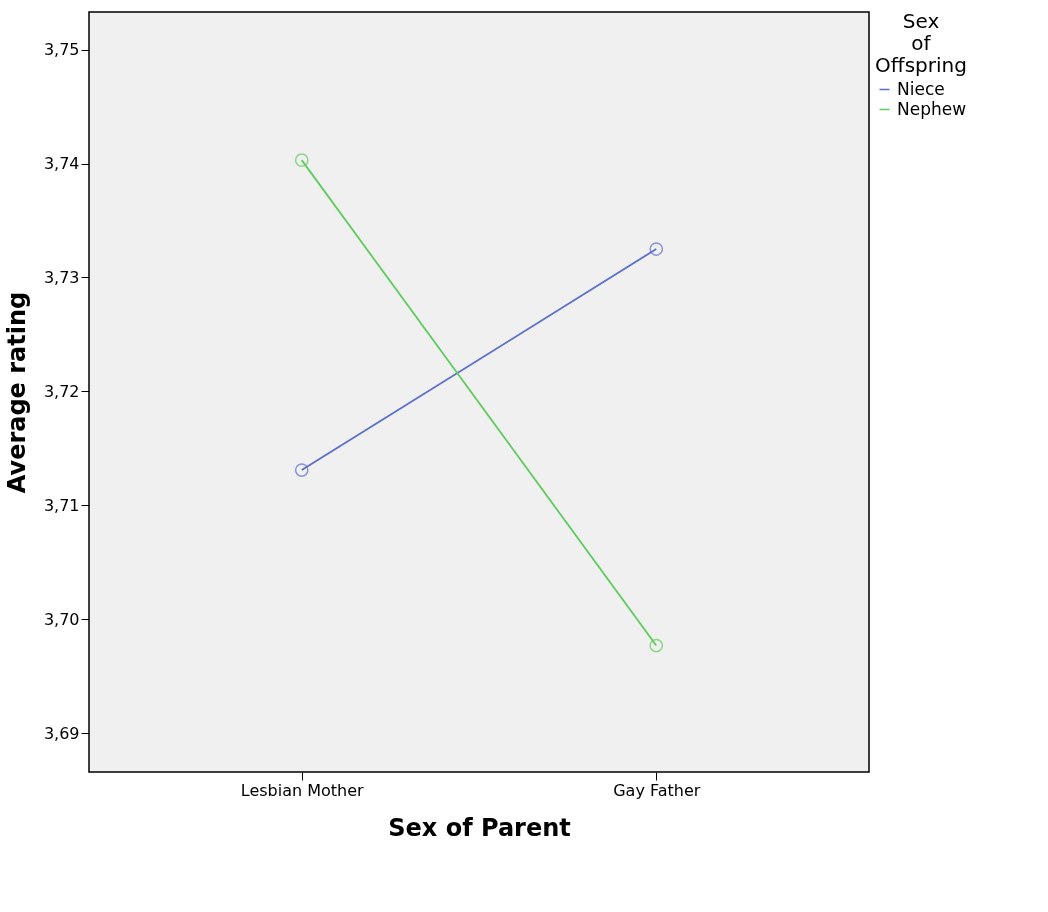 This screenshot has width=1048, height=912. I want to click on x-axis-title: Sex of Parent, so click(479, 827).